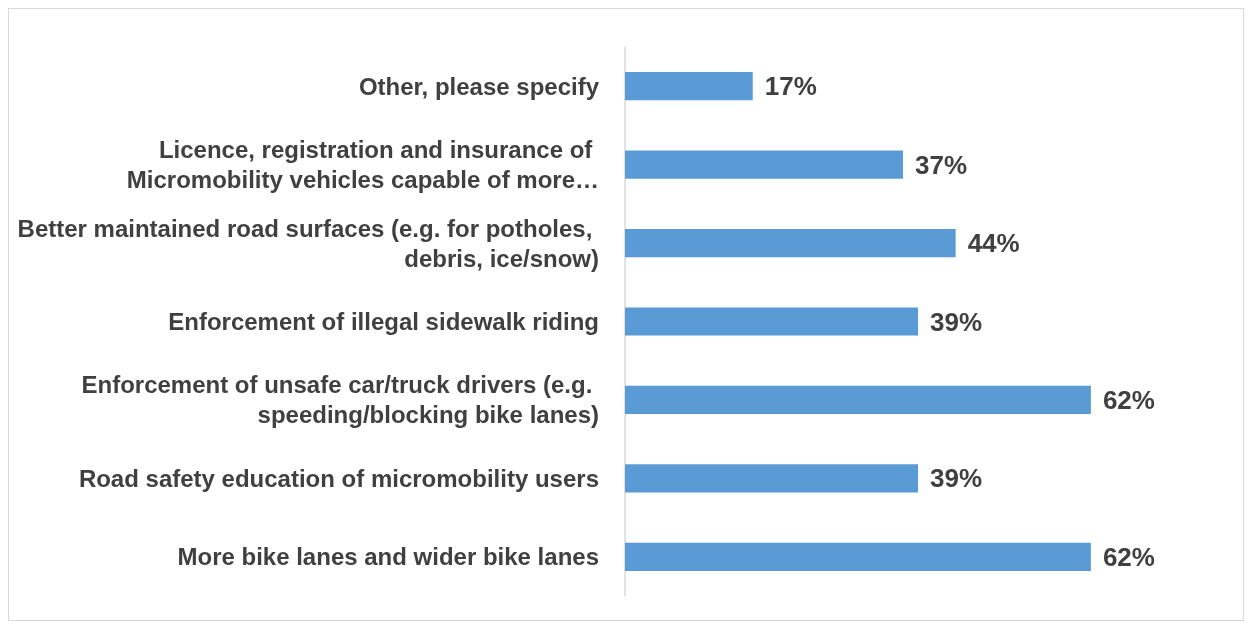  What do you see at coordinates (388, 557) in the screenshot?
I see `y-tick-label: More bike lanes and wider bike lanes` at bounding box center [388, 557].